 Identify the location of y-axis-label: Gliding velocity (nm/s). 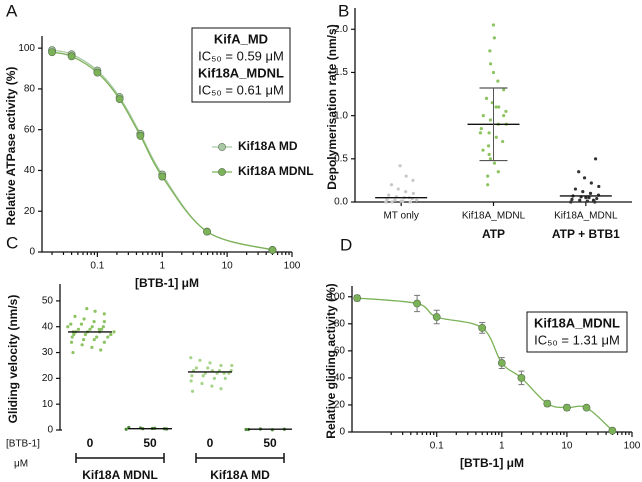
(13, 359).